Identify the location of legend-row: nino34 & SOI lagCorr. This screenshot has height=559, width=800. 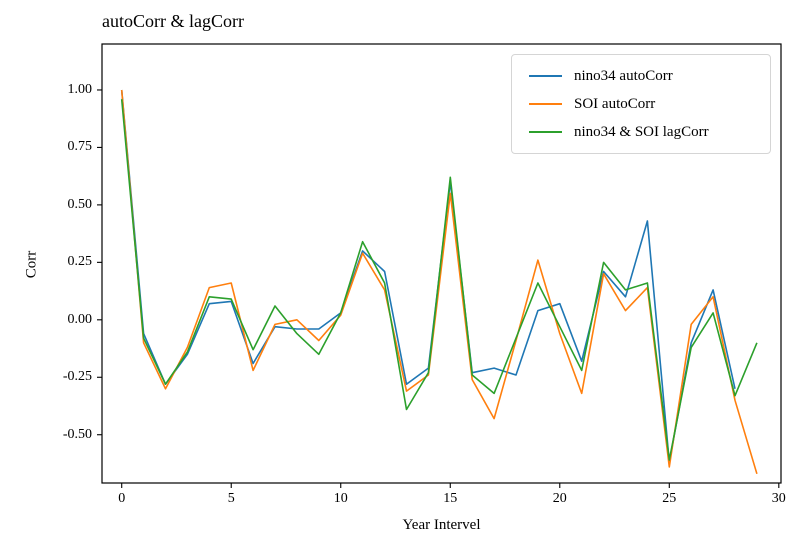
(640, 132).